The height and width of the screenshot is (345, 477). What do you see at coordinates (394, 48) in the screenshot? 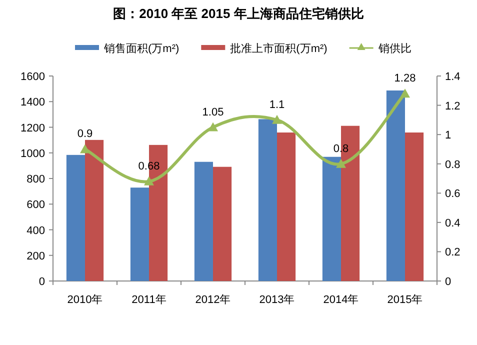
I see `legend-label: 销供比` at bounding box center [394, 48].